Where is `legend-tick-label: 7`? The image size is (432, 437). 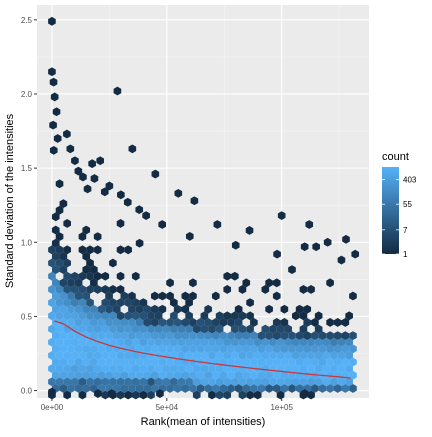
legend-tick-label: 7 is located at coordinates (405, 230).